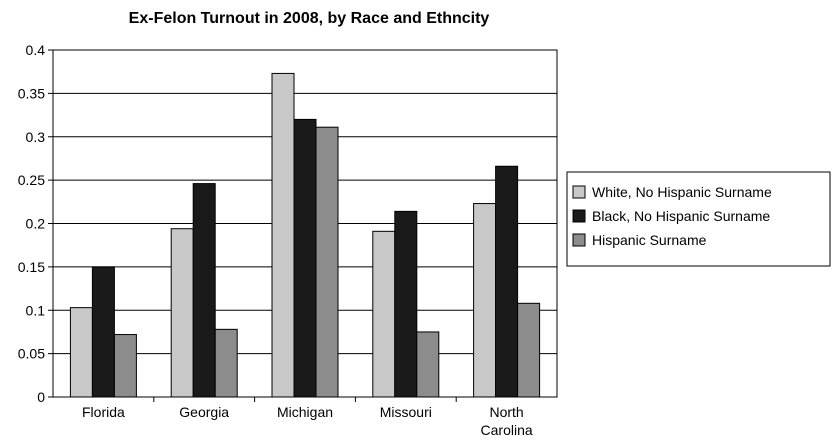  What do you see at coordinates (506, 412) in the screenshot?
I see `x-tick-label: North` at bounding box center [506, 412].